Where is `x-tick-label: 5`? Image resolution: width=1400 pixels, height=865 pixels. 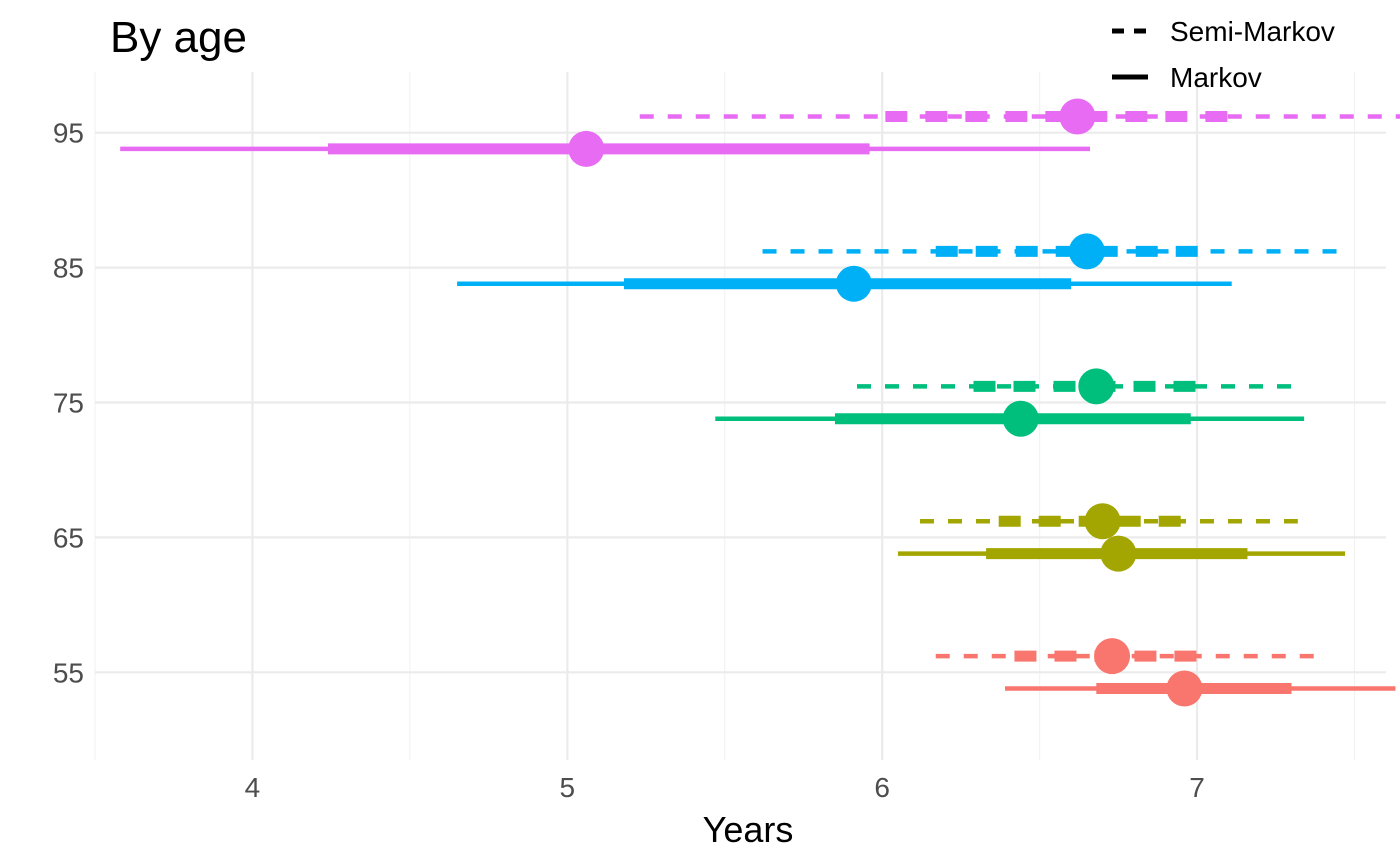 x-tick-label: 5 is located at coordinates (568, 787).